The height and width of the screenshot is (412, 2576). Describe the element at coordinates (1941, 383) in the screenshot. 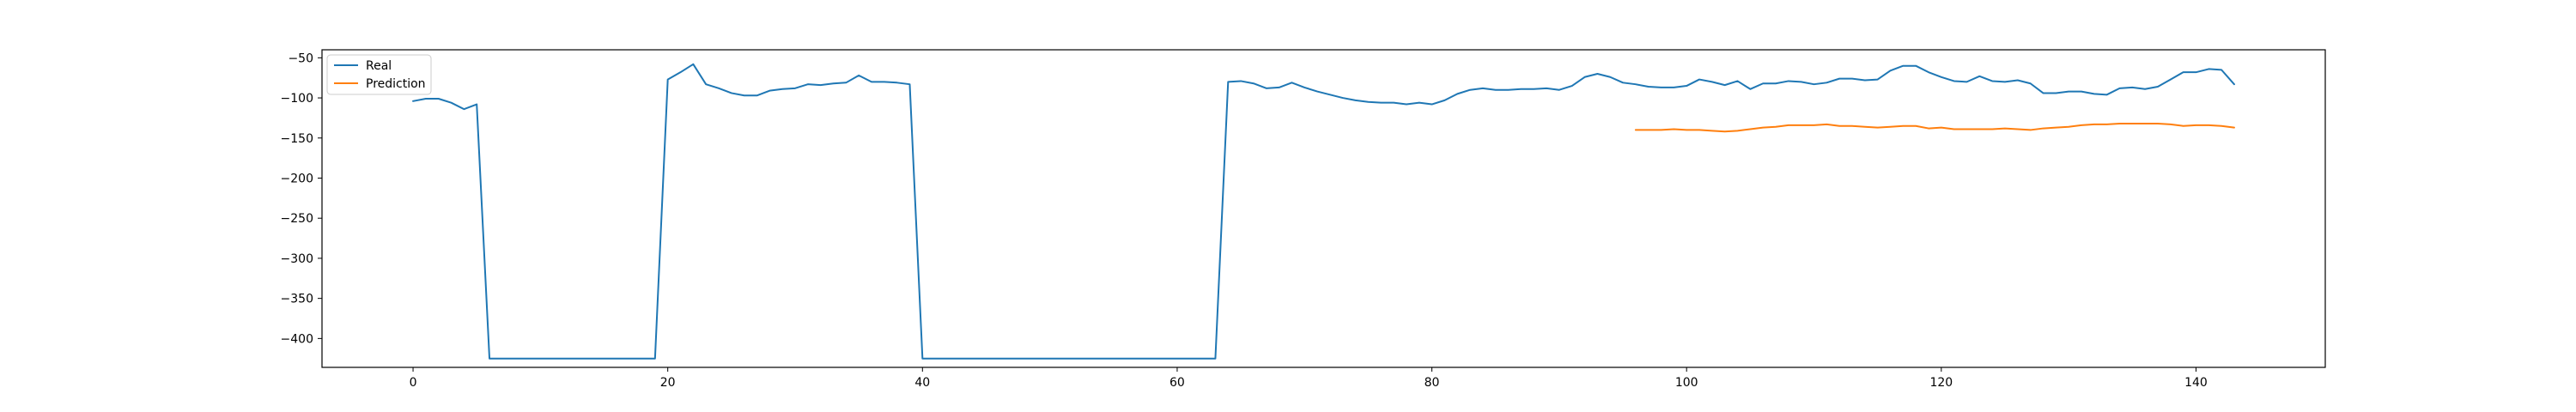

I see `x-tick-label: 120` at that location.